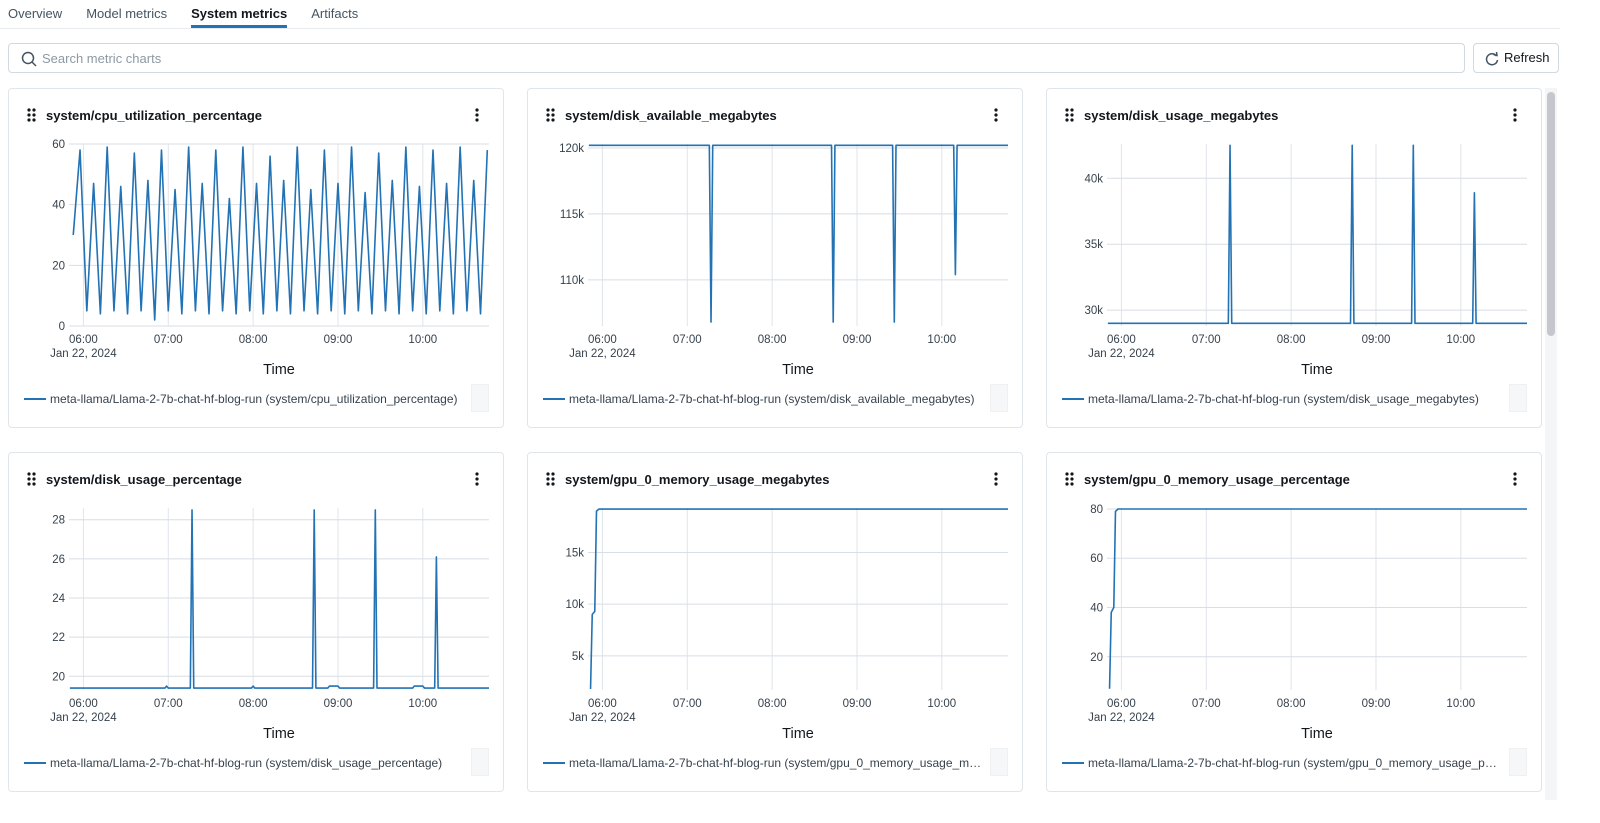  Describe the element at coordinates (1206, 704) in the screenshot. I see `x-tick-label: 07:00` at that location.